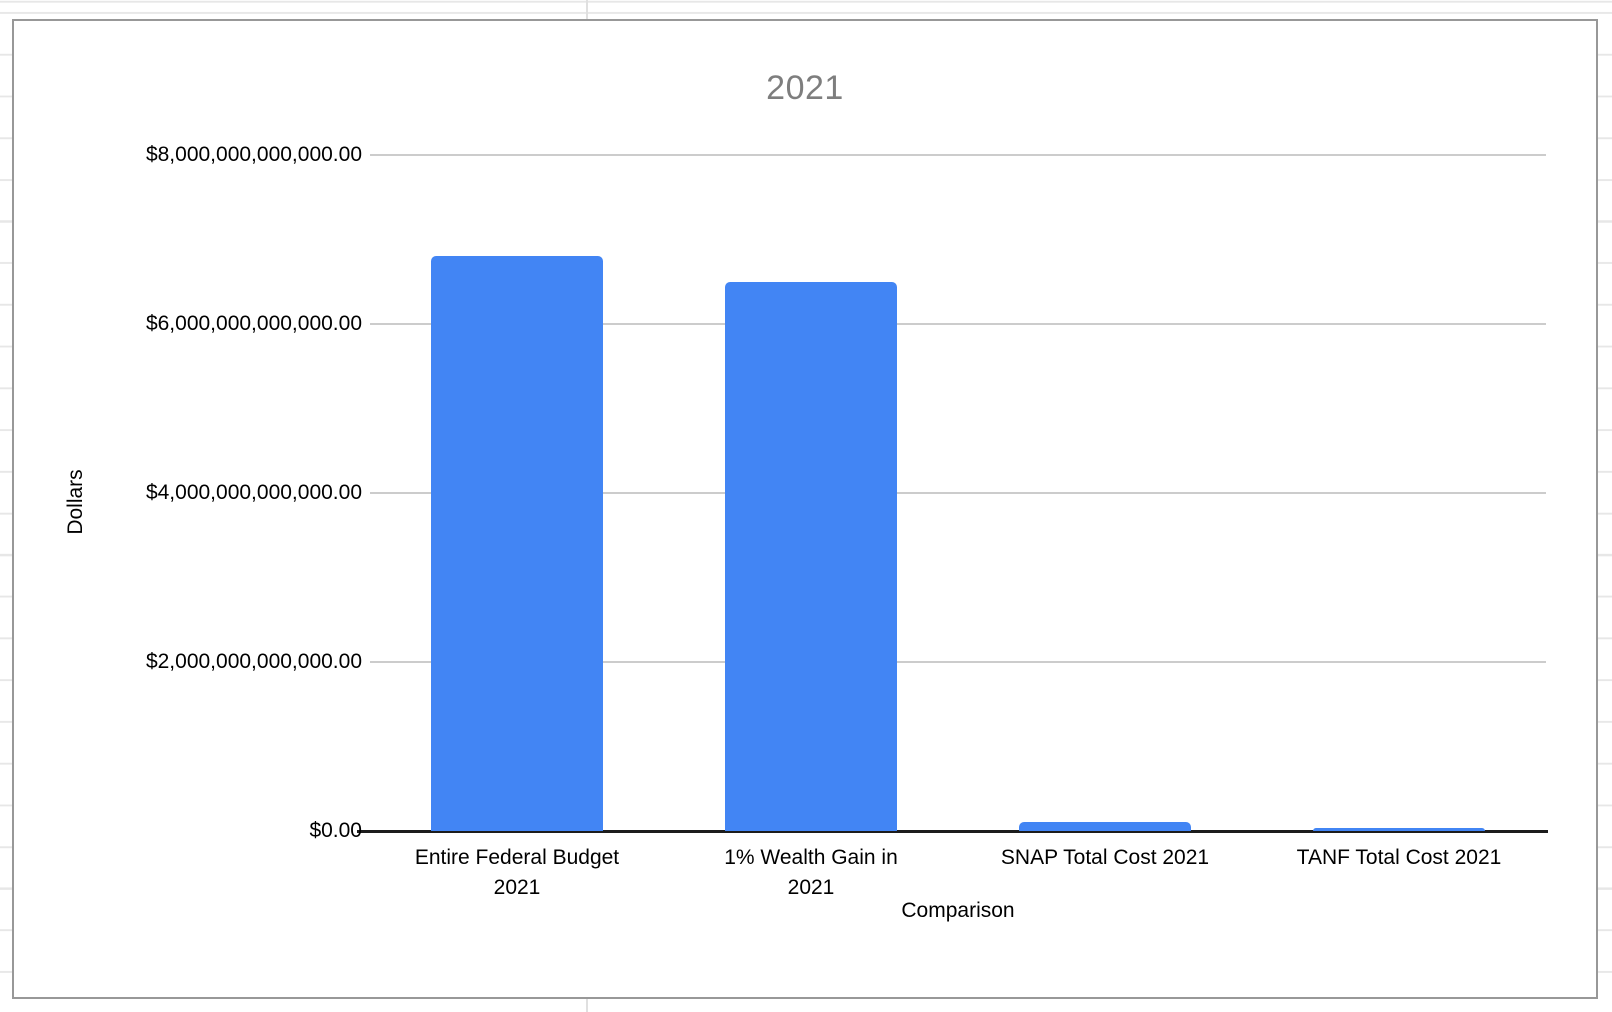  I want to click on category-label: TANF Total Cost 2021, so click(1399, 857).